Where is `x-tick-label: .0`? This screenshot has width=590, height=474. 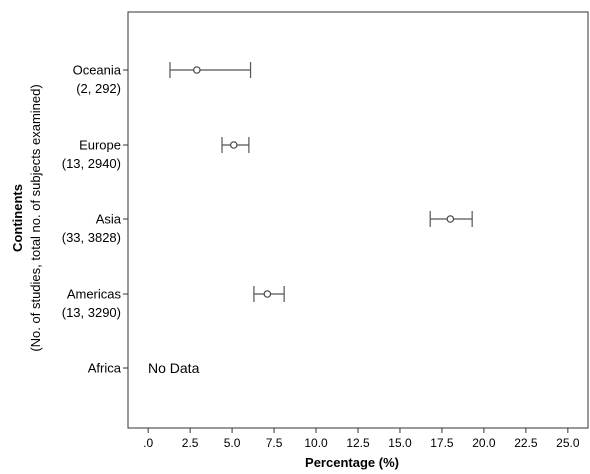
x-tick-label: .0 is located at coordinates (148, 443).